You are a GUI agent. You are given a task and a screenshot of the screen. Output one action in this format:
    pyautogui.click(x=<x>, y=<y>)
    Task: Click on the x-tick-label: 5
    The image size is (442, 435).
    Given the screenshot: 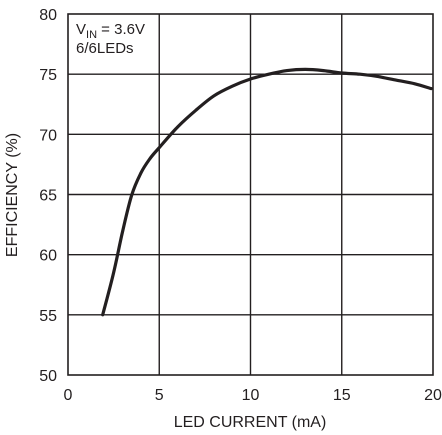 What is the action you would take?
    pyautogui.click(x=159, y=395)
    